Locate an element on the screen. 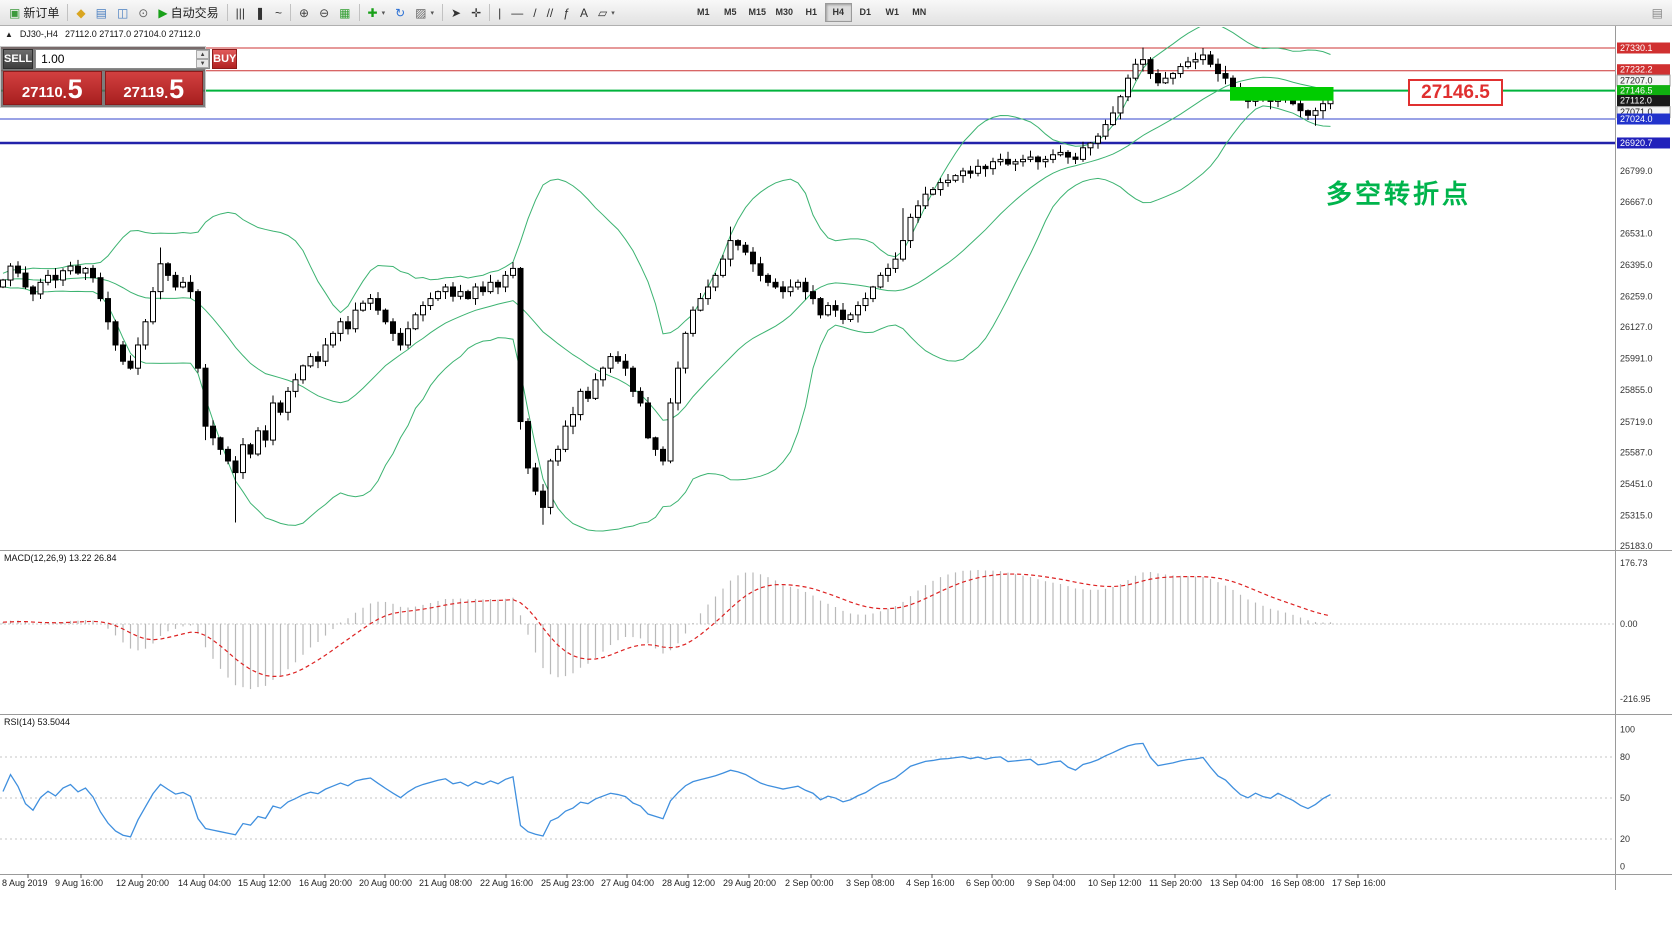 This screenshot has height=950, width=1672. bid-big-digit: 5 is located at coordinates (75, 89).